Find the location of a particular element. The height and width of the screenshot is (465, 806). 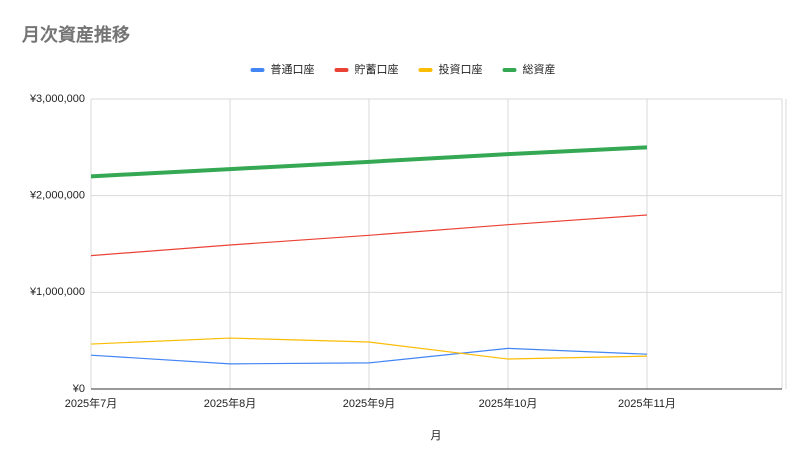

x-tick-label: 2025年9月 is located at coordinates (369, 403).